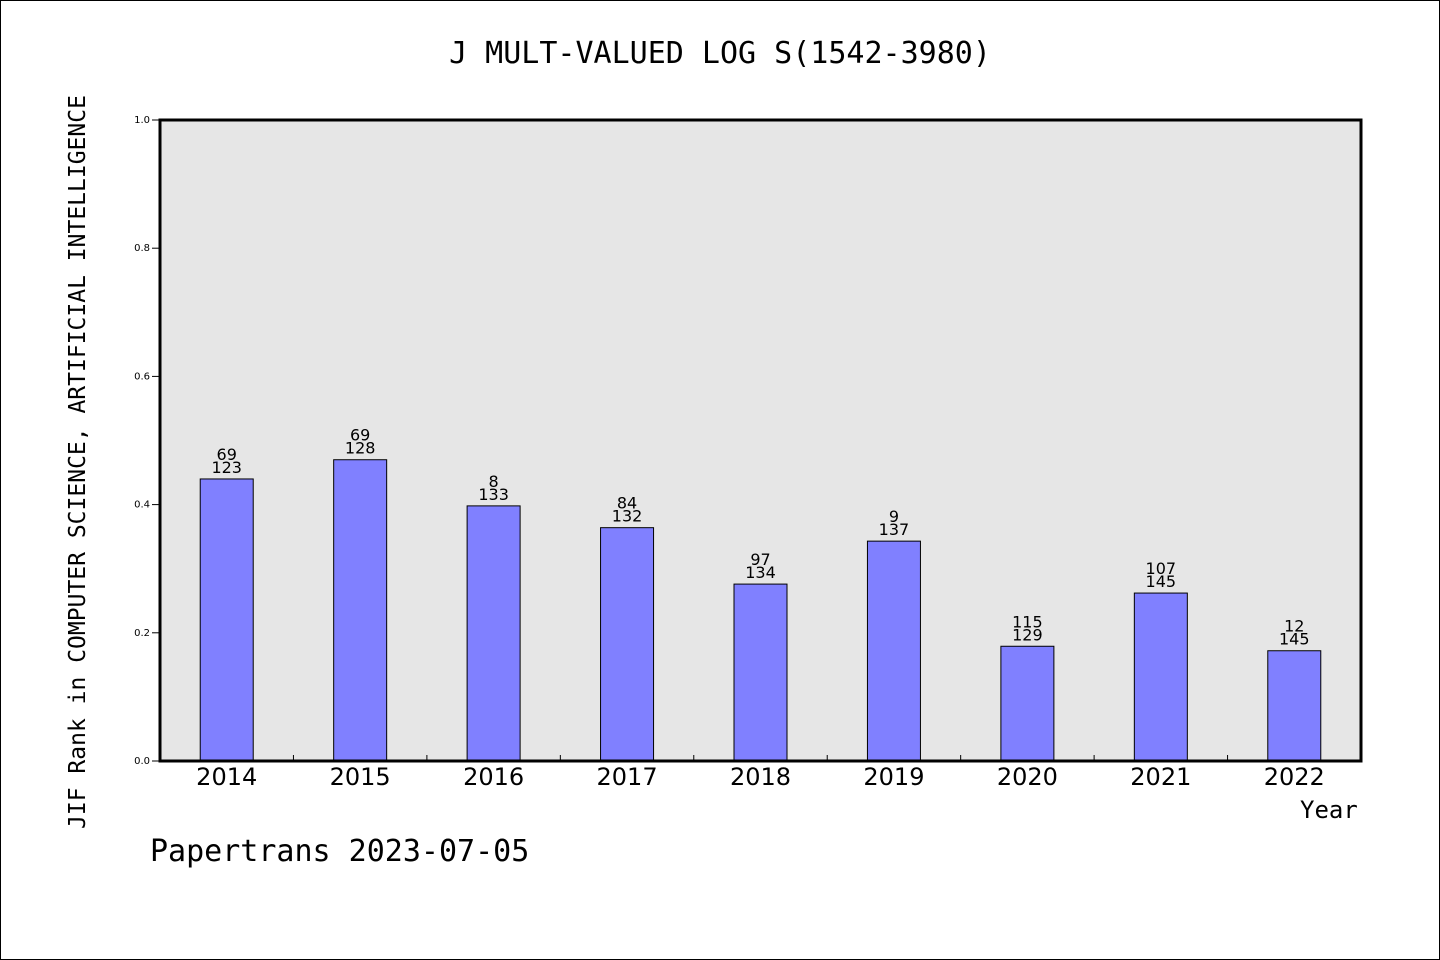 Image resolution: width=1440 pixels, height=960 pixels. What do you see at coordinates (627, 503) in the screenshot?
I see `bar-rank-label: 84` at bounding box center [627, 503].